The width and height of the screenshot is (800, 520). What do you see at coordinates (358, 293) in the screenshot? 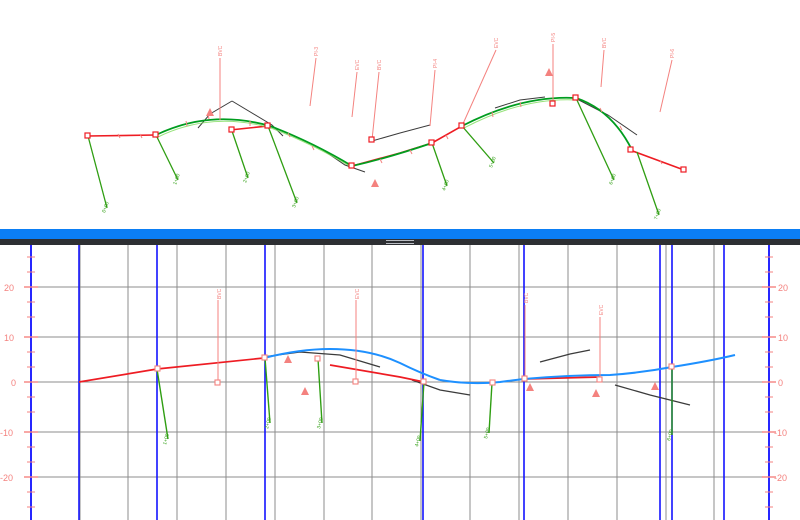
I see `profile-label-evc-1: EVC` at bounding box center [358, 293].